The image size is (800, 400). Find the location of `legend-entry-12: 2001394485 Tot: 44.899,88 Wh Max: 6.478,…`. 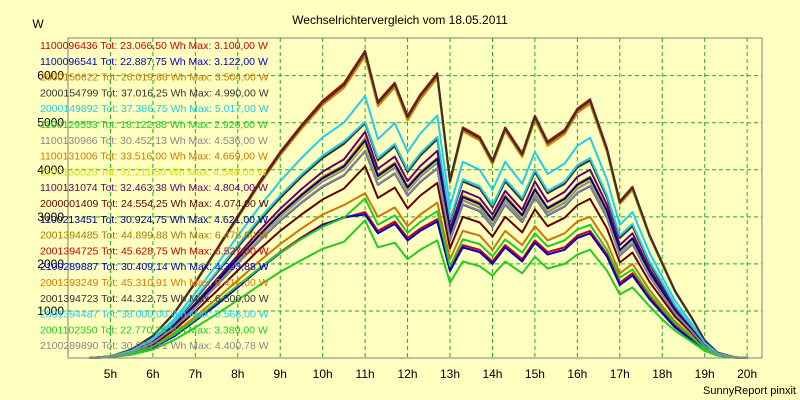

legend-entry-12: 2001394485 Tot: 44.899,88 Wh Max: 6.478,… is located at coordinates (154, 236).